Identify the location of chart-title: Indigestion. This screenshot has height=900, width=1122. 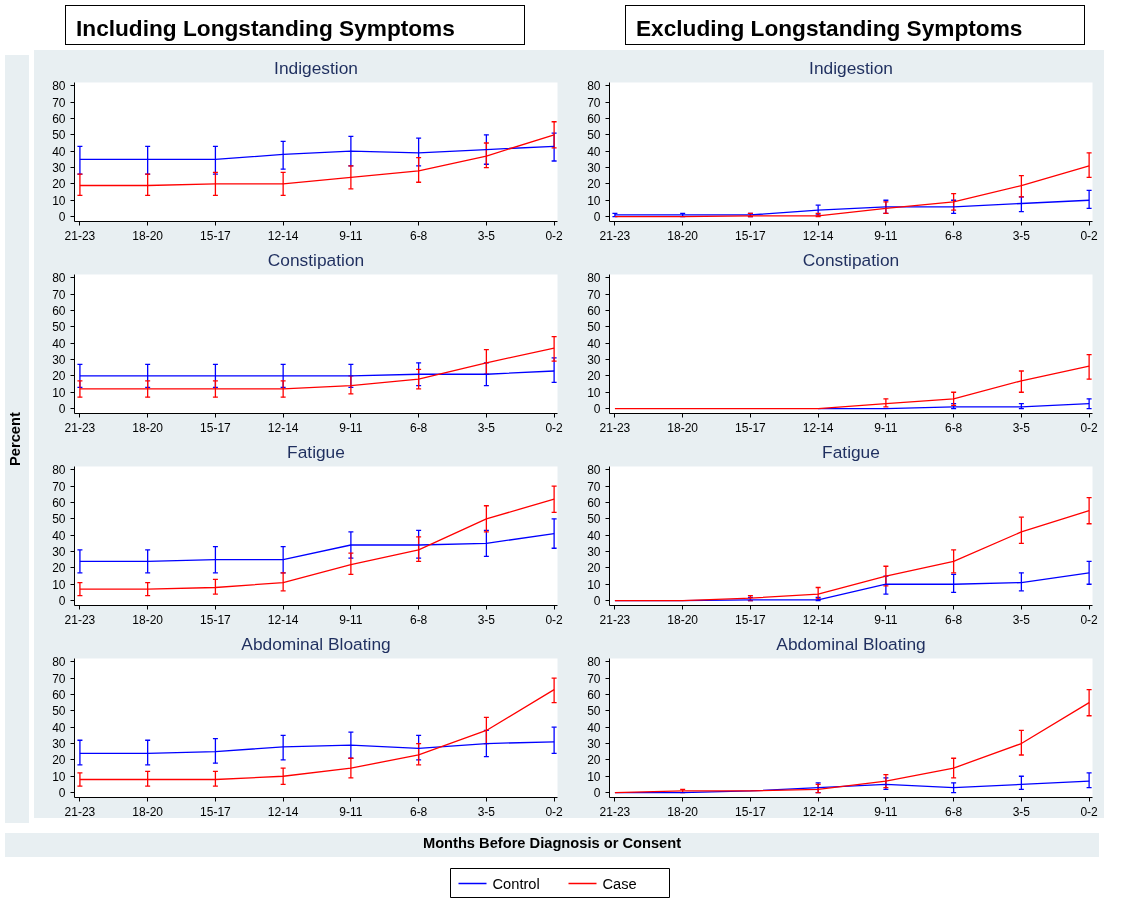
(316, 67).